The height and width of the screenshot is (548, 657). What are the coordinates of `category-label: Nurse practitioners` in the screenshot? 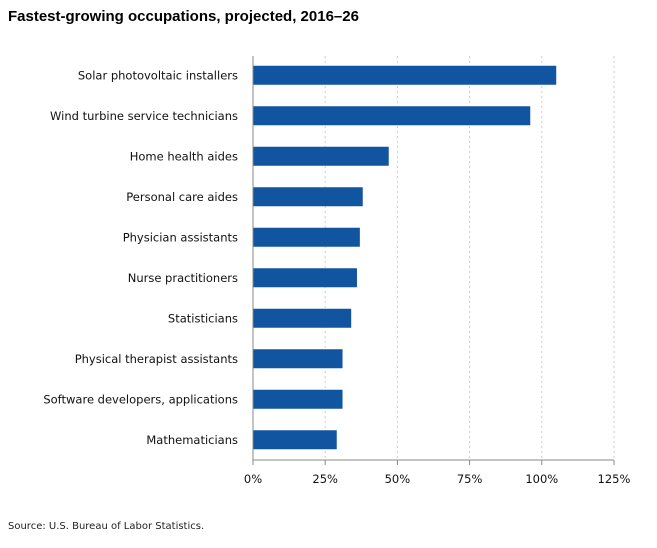 It's located at (183, 278).